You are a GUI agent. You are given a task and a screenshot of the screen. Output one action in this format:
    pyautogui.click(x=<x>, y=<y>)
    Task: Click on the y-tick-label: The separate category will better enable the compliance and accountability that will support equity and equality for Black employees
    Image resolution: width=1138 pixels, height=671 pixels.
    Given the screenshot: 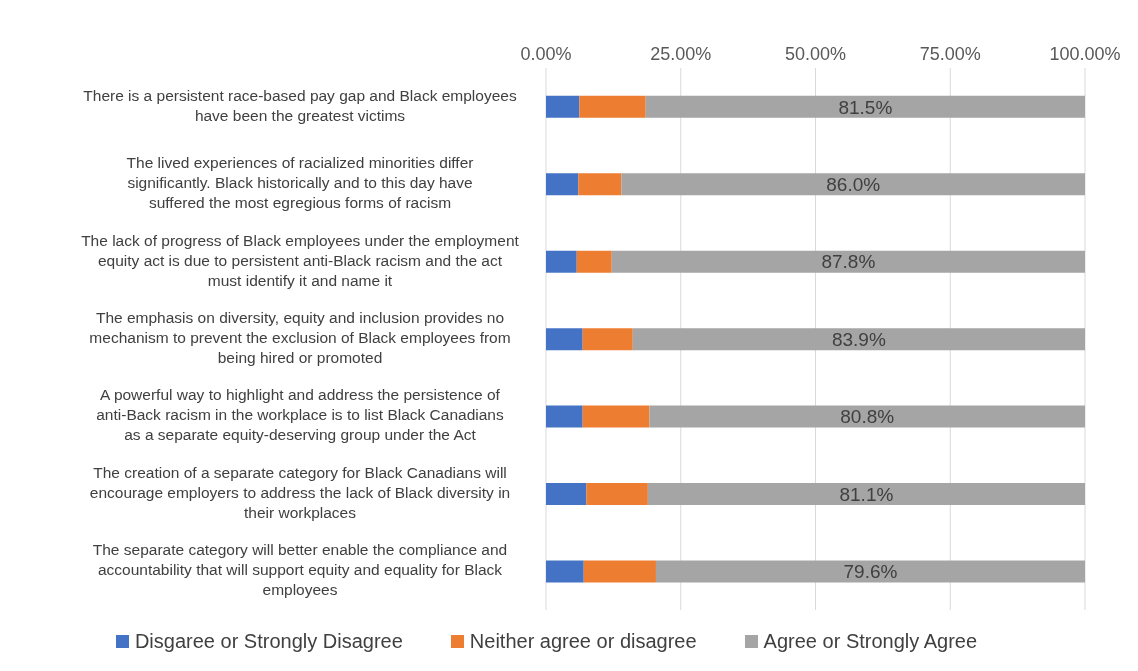 What is the action you would take?
    pyautogui.click(x=300, y=570)
    